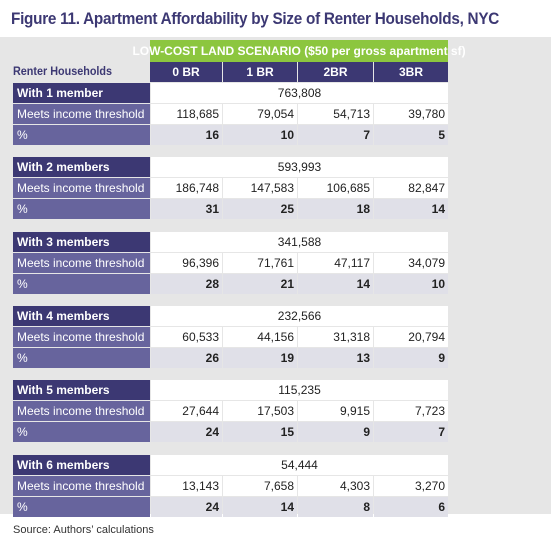 Image resolution: width=551 pixels, height=547 pixels. I want to click on row-header-label: Renter Households, so click(63, 71).